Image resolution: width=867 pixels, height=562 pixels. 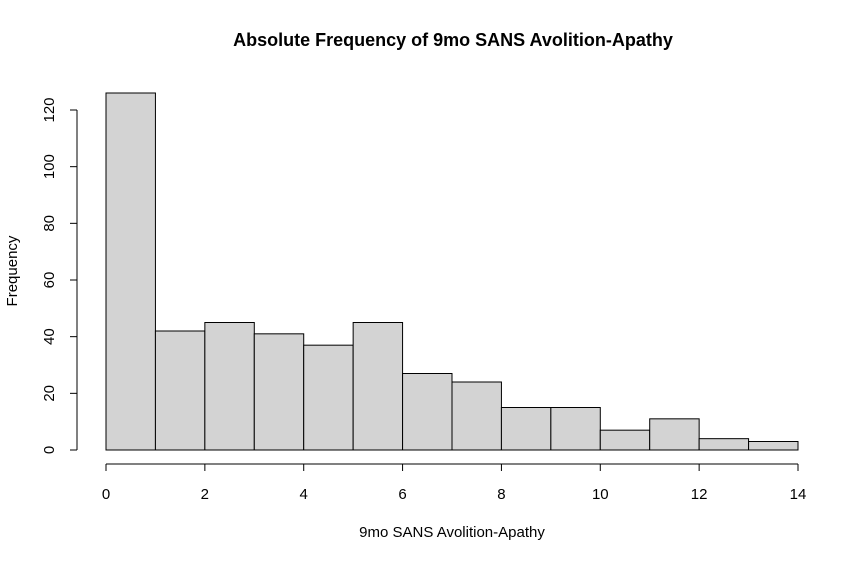 I want to click on x-tick-label-2: 4, so click(x=304, y=494).